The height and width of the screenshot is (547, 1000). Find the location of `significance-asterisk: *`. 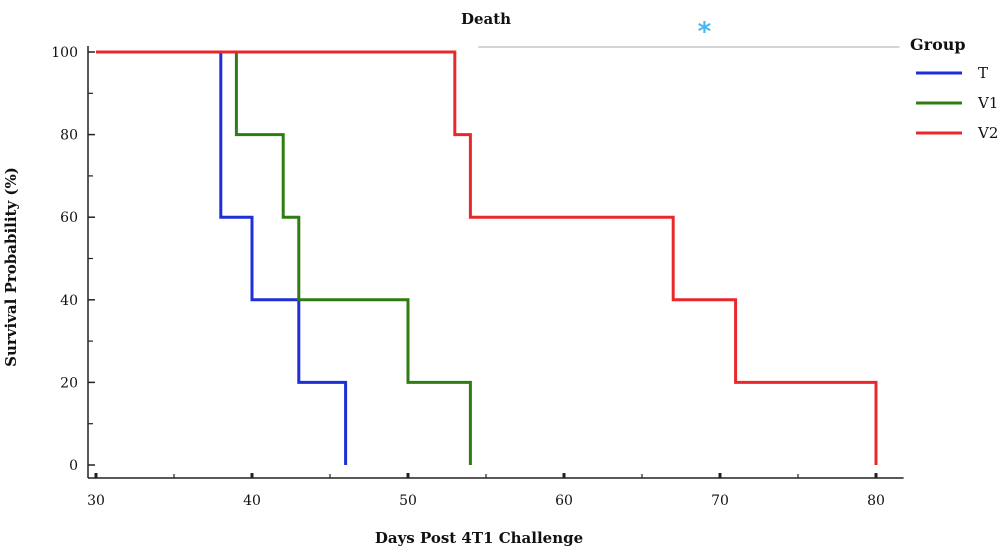

significance-asterisk: * is located at coordinates (705, 32).